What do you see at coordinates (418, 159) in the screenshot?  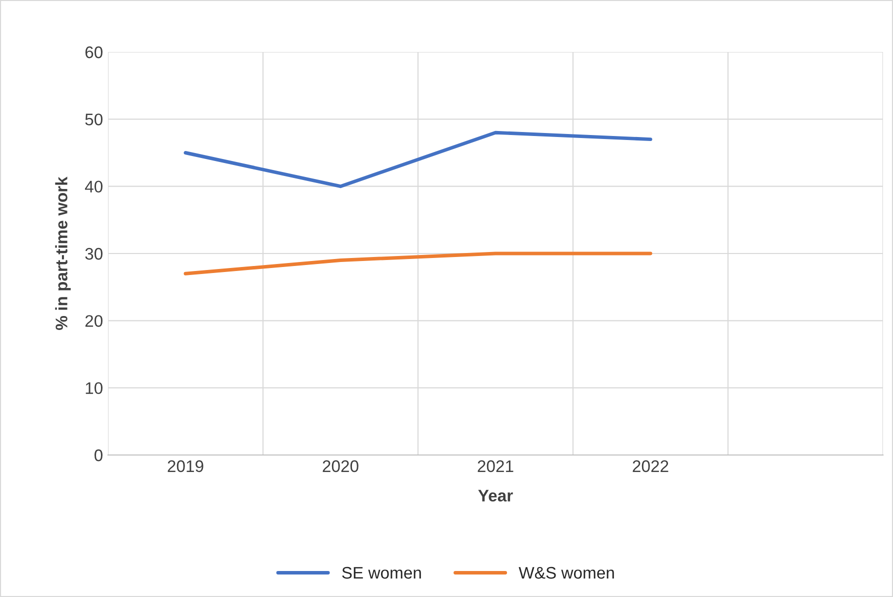 I see `line-series` at bounding box center [418, 159].